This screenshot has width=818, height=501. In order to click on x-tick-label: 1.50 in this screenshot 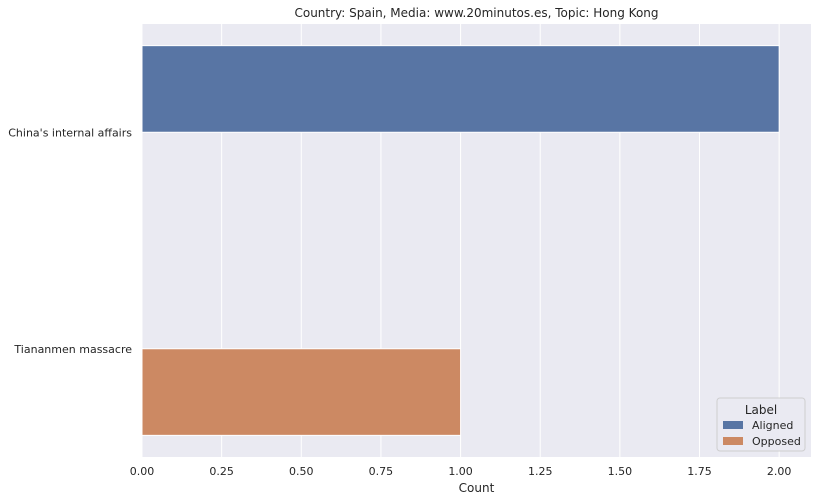, I will do `click(620, 471)`.